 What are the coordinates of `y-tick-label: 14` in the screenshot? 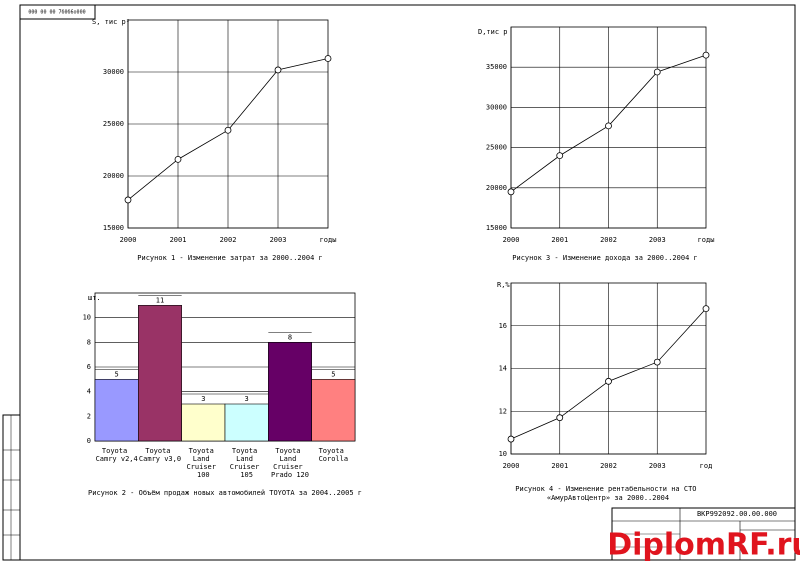 It's located at (503, 369).